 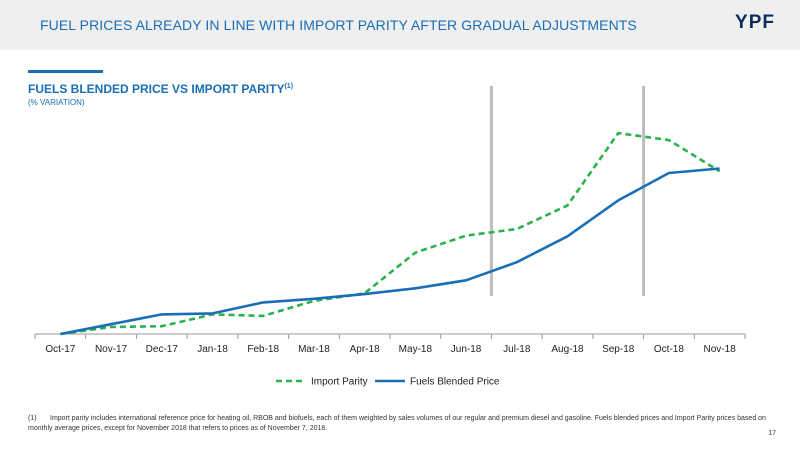 I want to click on x-tick-label: Oct-18, so click(x=669, y=349).